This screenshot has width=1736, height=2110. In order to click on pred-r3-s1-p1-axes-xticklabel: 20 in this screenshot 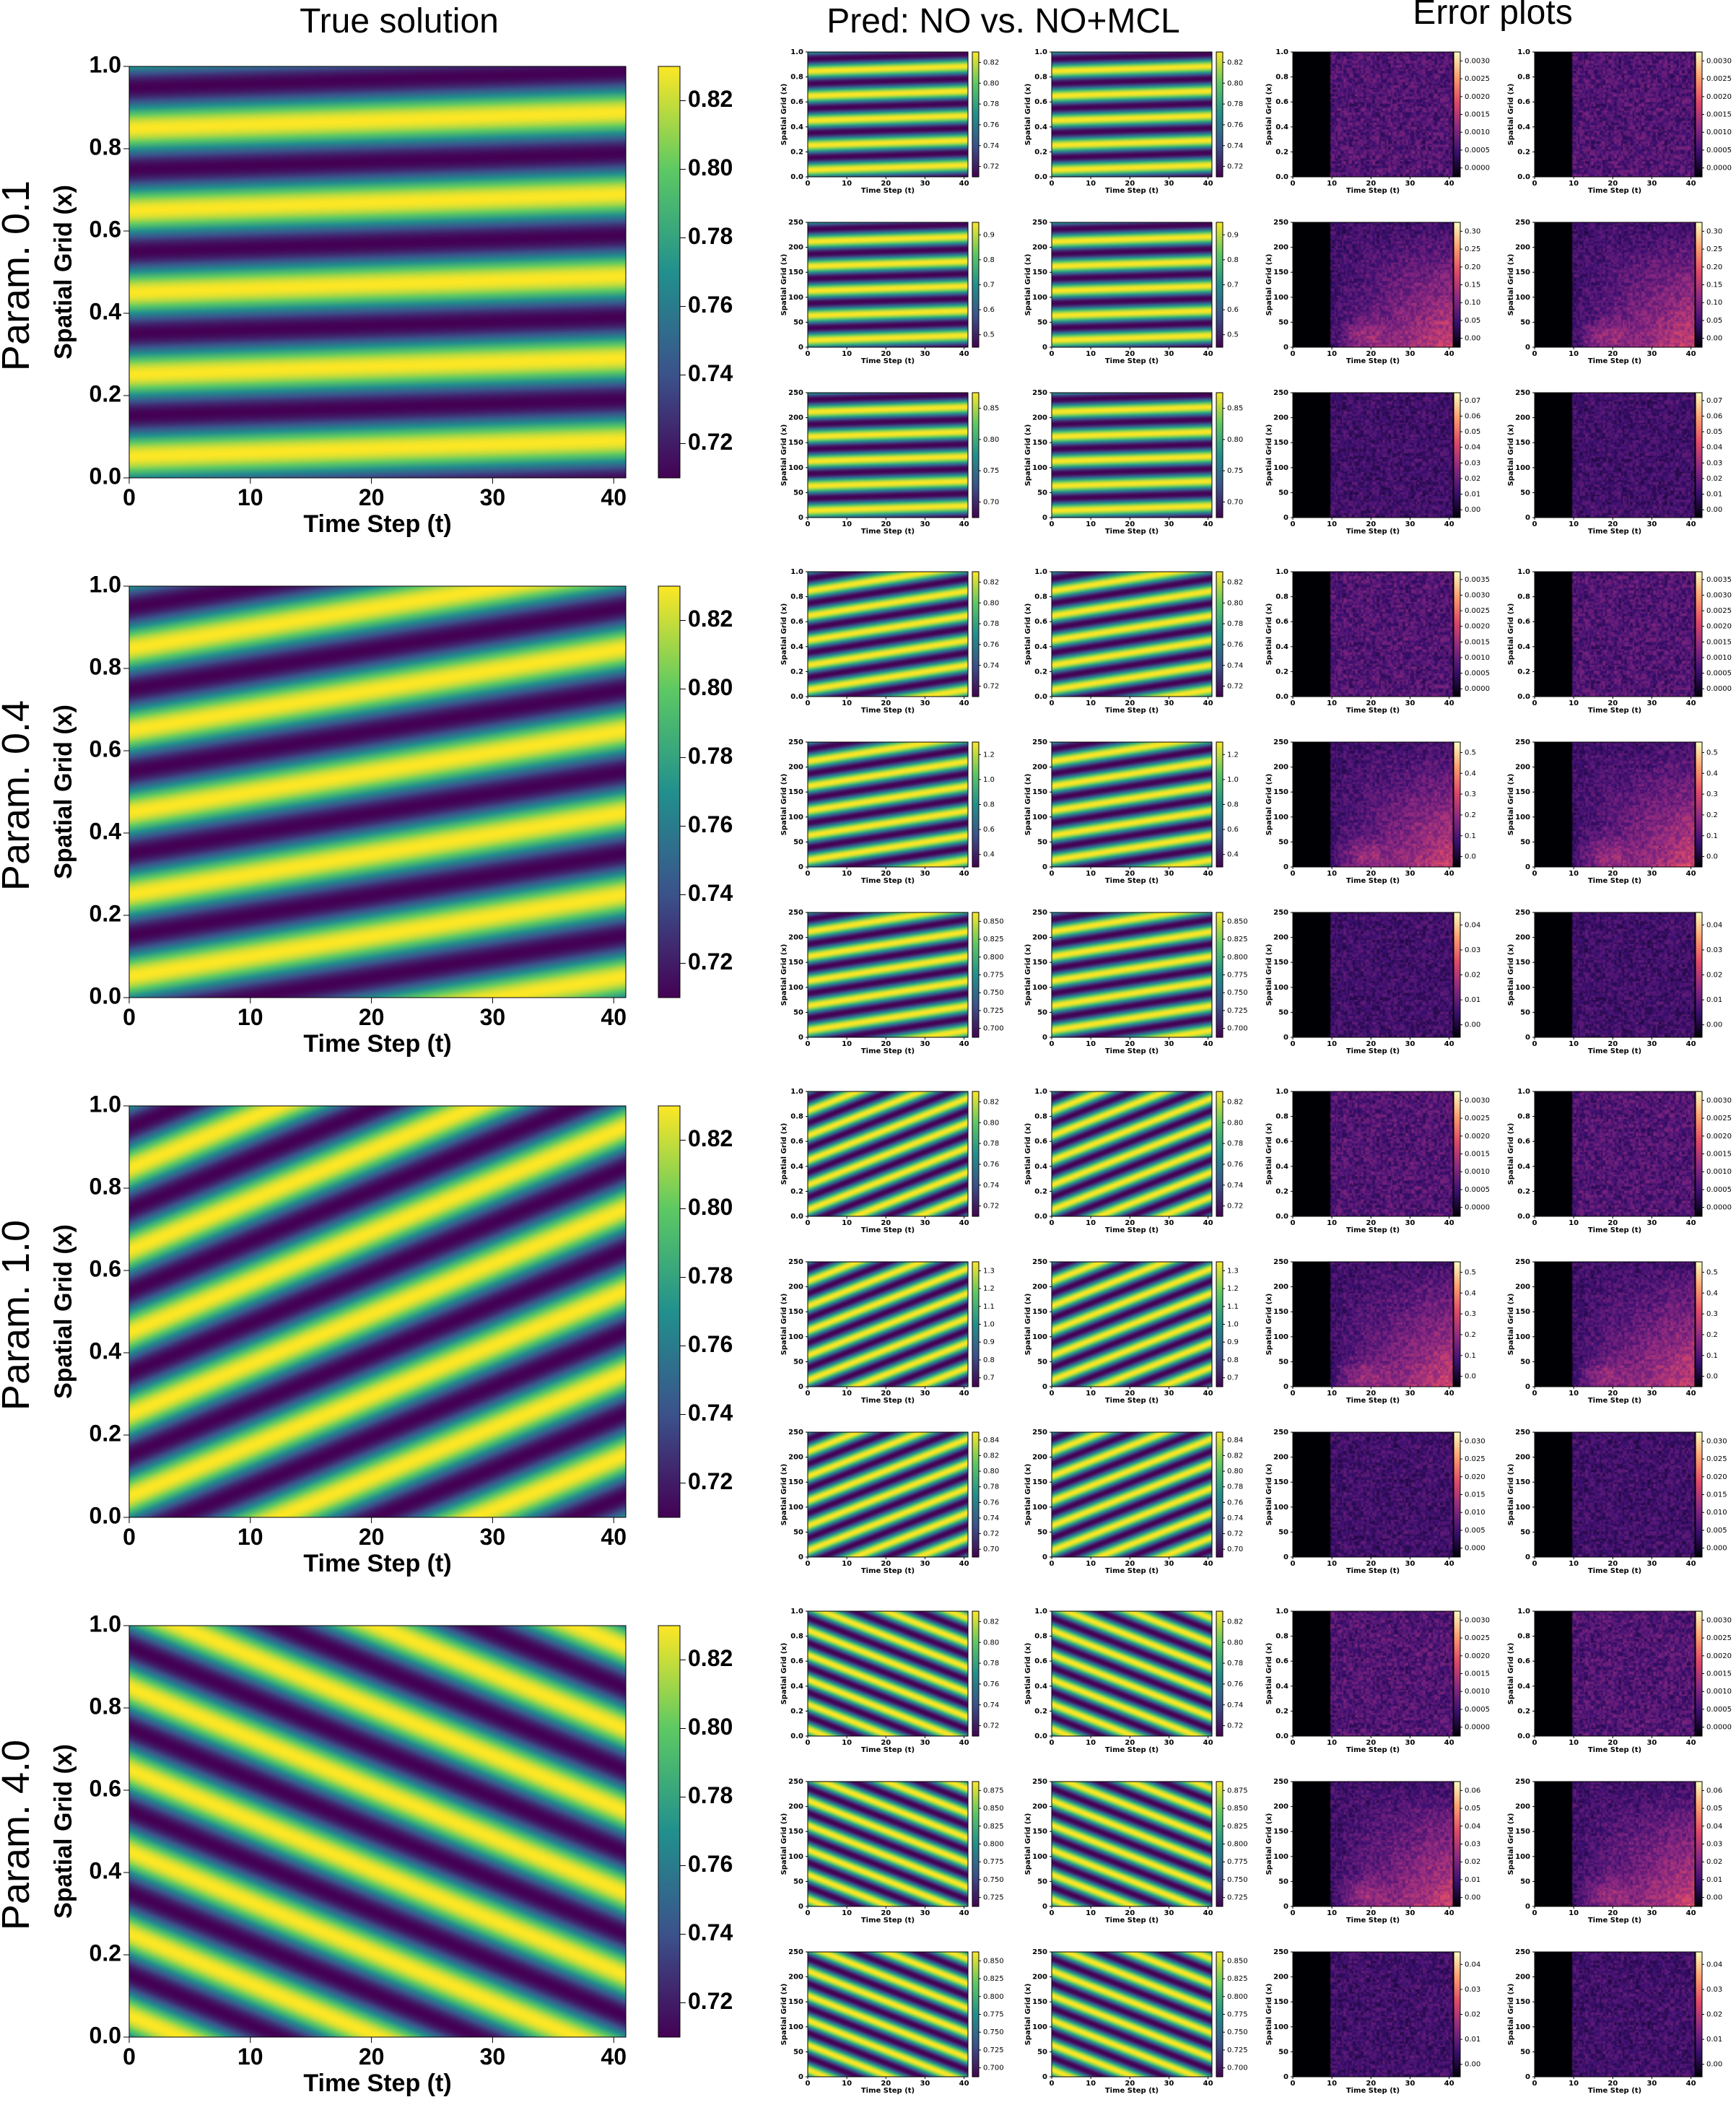, I will do `click(1130, 1913)`.